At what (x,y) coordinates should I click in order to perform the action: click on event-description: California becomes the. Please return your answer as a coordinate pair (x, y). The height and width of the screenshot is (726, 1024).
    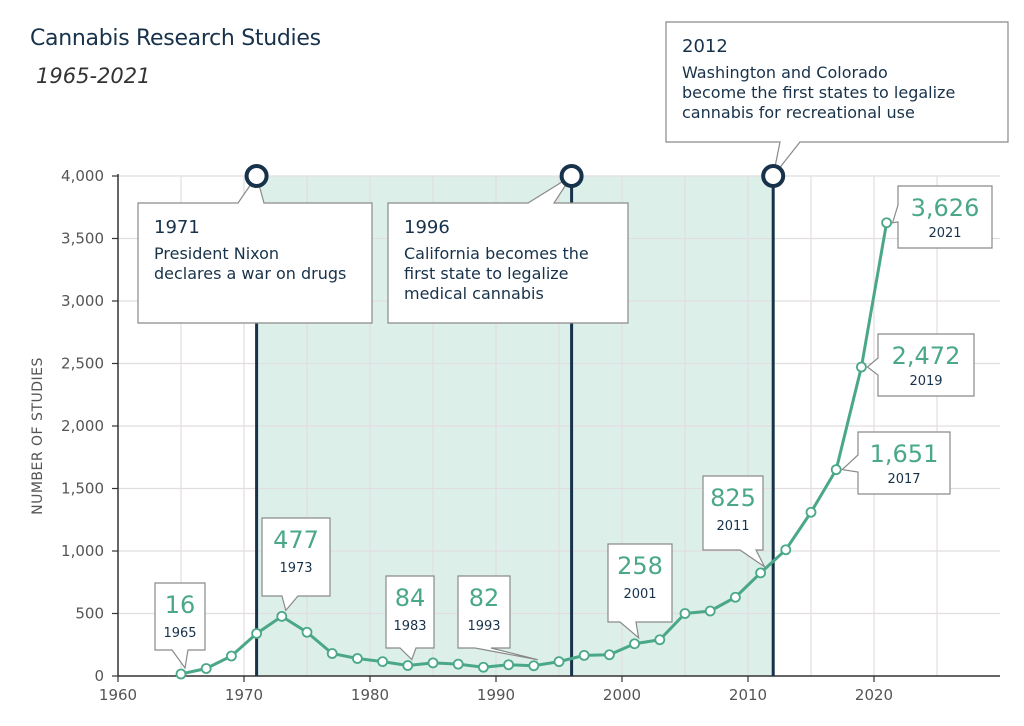
    Looking at the image, I should click on (496, 253).